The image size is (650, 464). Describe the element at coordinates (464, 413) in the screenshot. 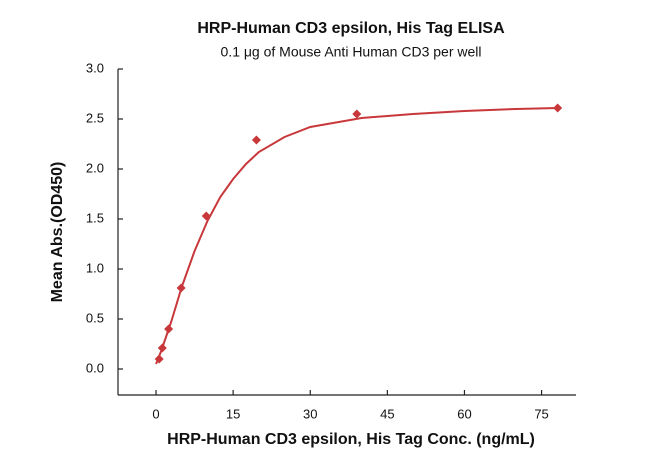

I see `x-tick-label: 60` at that location.